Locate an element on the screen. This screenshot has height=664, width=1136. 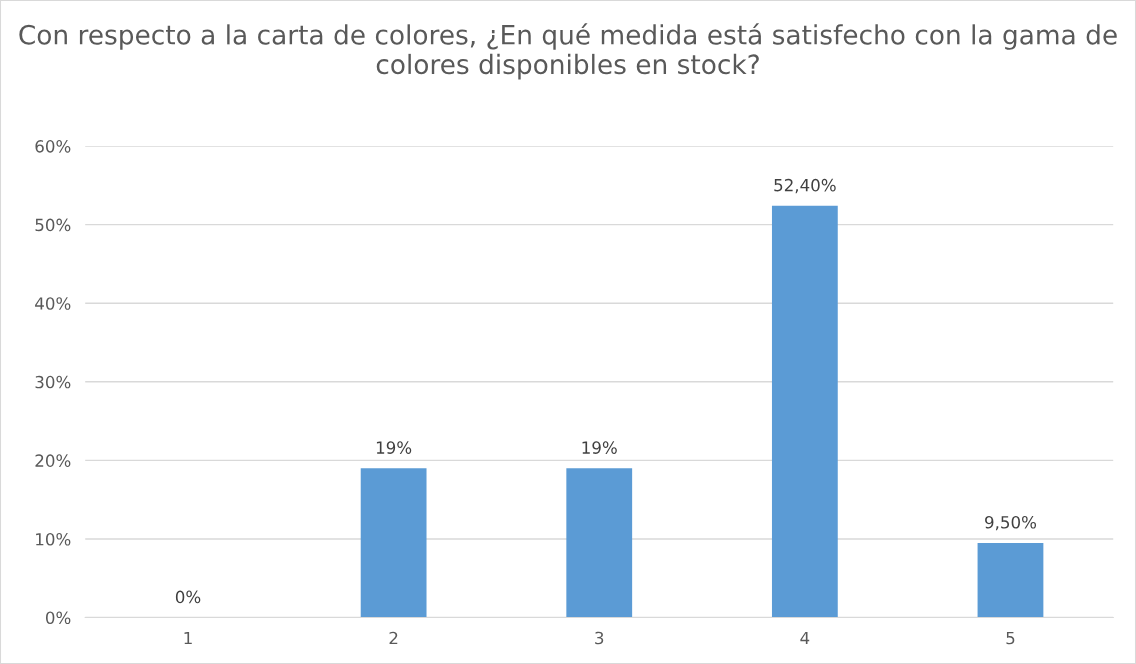
x-tick-label: 2 is located at coordinates (393, 638).